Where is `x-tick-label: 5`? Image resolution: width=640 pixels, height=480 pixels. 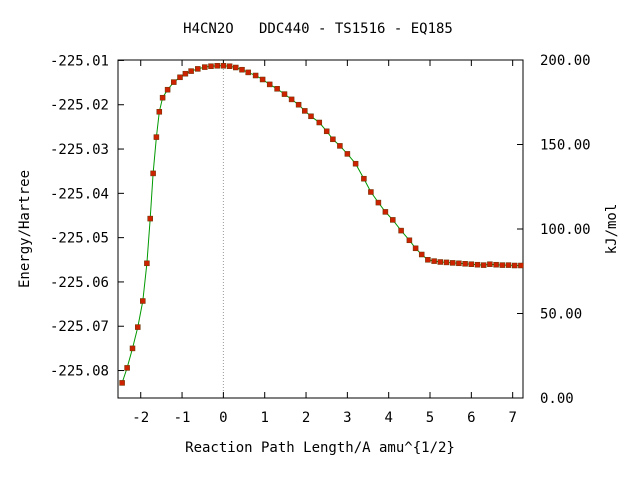
x-tick-label: 5 is located at coordinates (430, 418).